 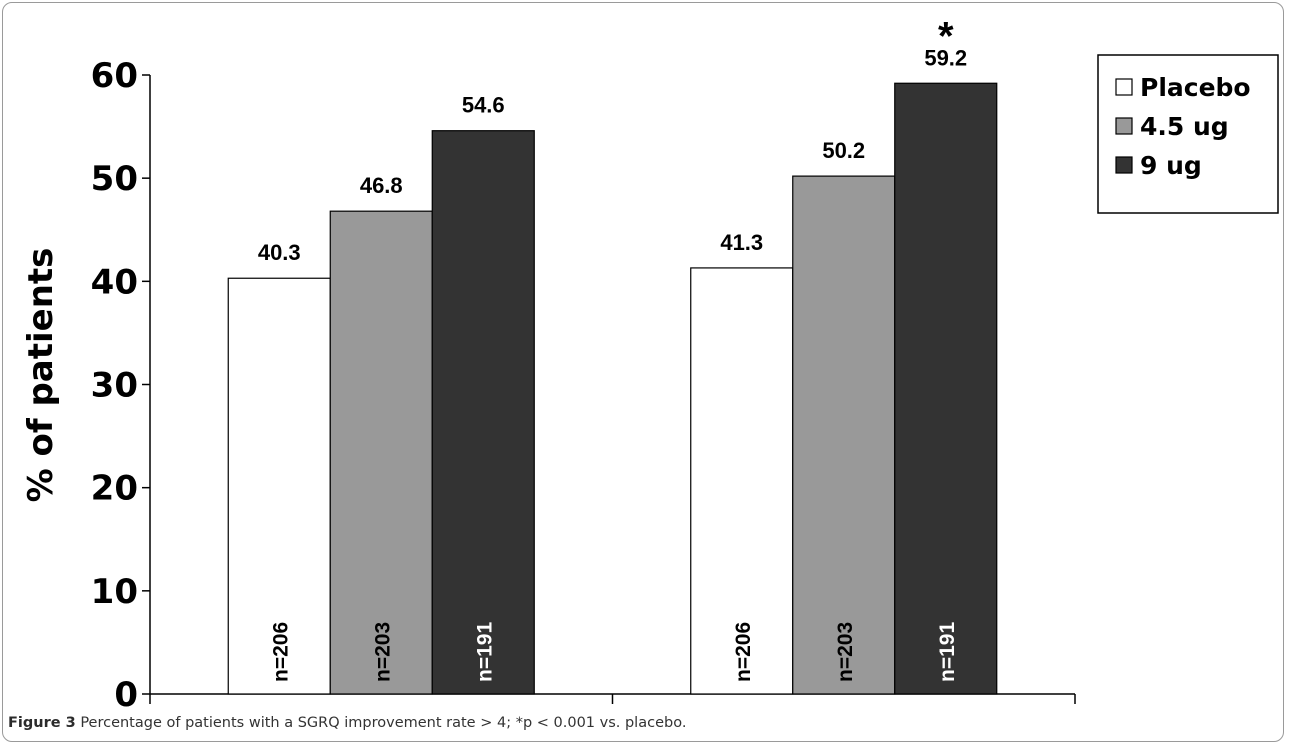 I want to click on y-tick-label: 60, so click(x=114, y=76).